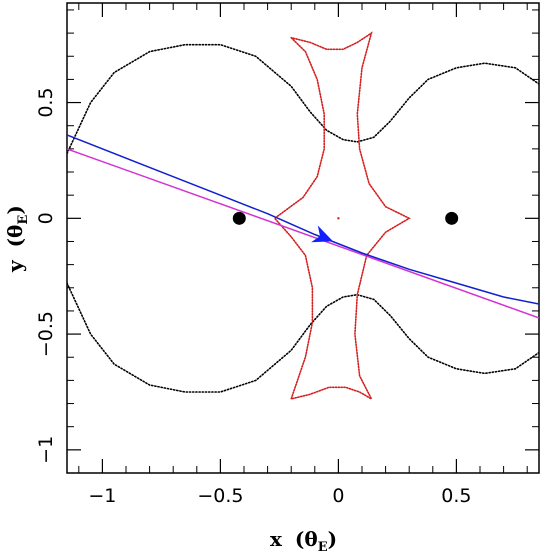 Image resolution: width=541 pixels, height=555 pixels. Describe the element at coordinates (46, 218) in the screenshot. I see `y-tick-label: 0` at that location.